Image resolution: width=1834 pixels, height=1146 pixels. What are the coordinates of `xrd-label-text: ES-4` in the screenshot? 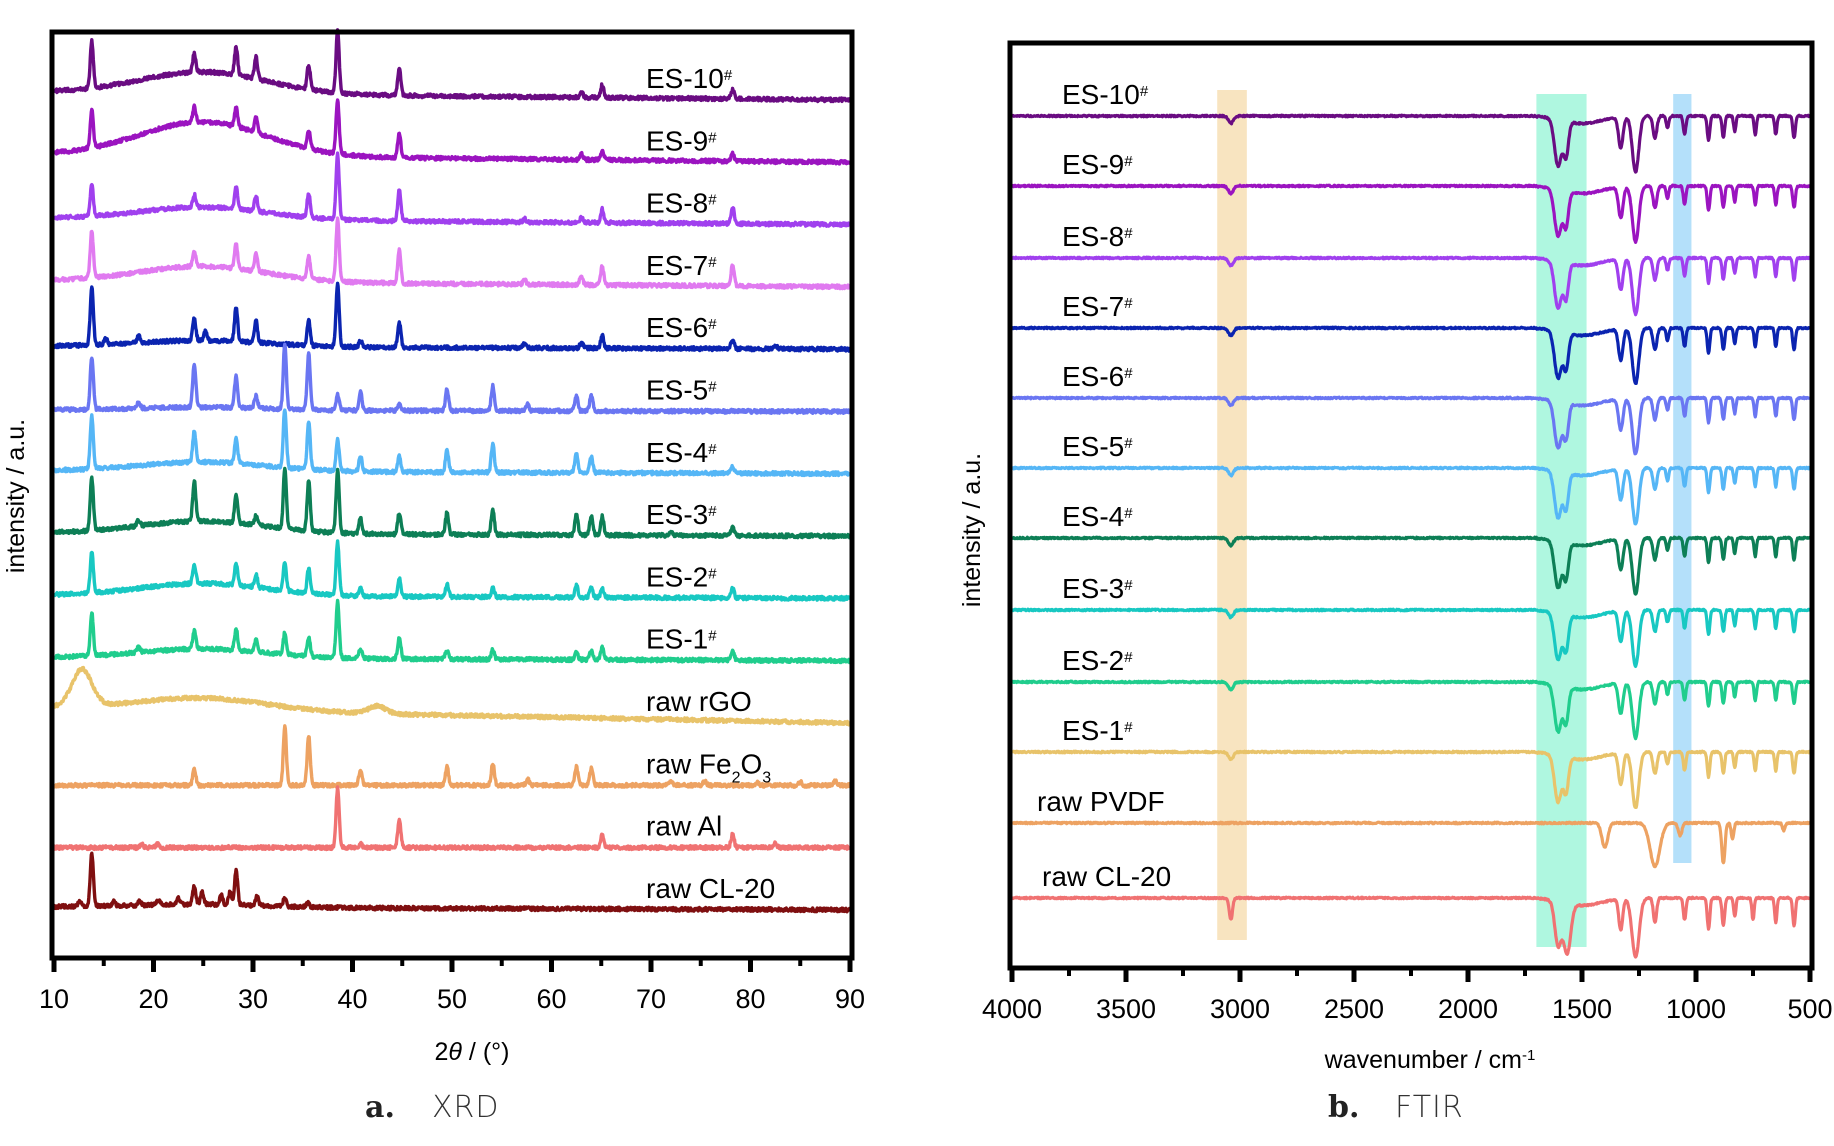 It's located at (677, 452).